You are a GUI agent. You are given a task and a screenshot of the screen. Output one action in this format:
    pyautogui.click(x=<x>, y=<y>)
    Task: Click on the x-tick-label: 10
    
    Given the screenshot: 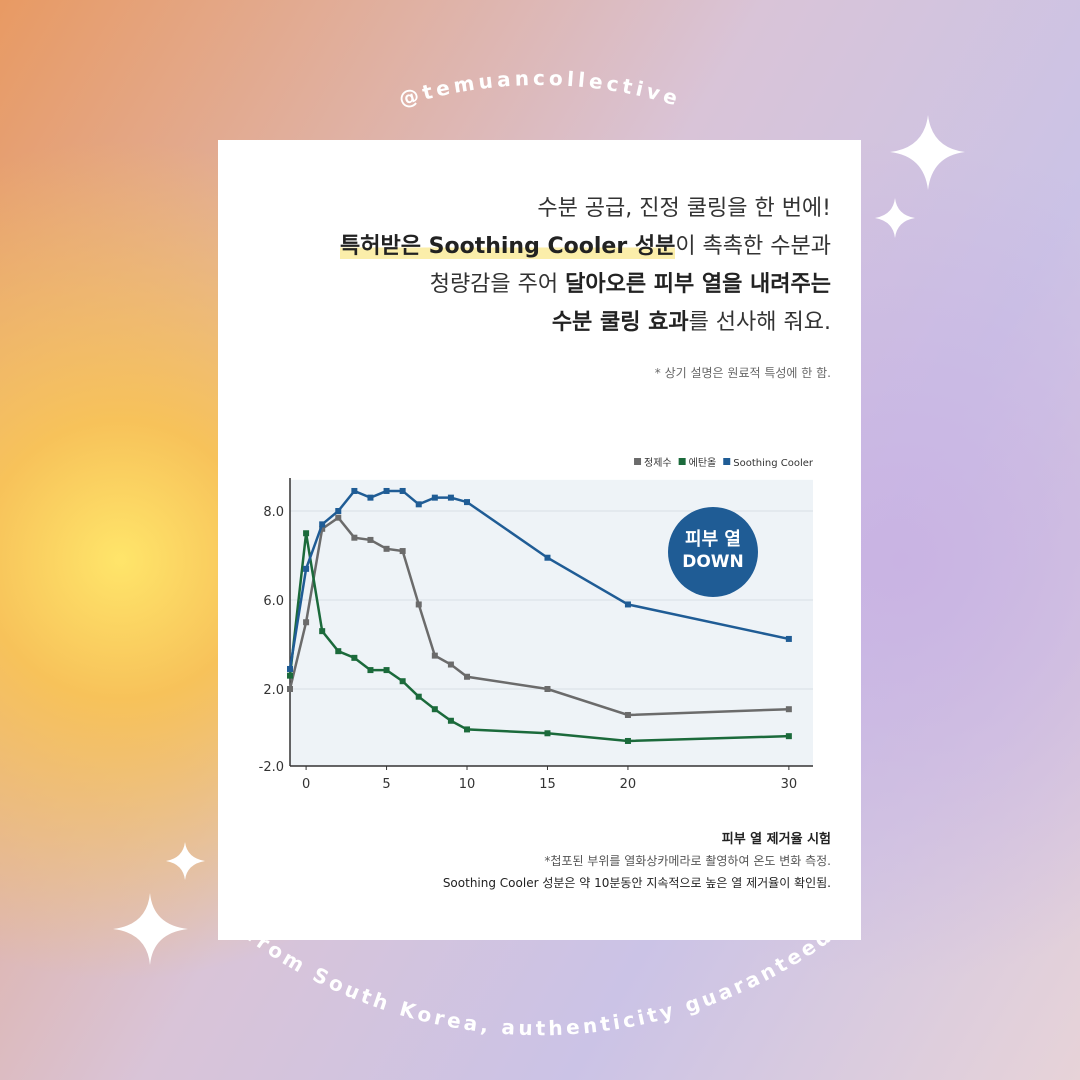 What is the action you would take?
    pyautogui.click(x=467, y=784)
    